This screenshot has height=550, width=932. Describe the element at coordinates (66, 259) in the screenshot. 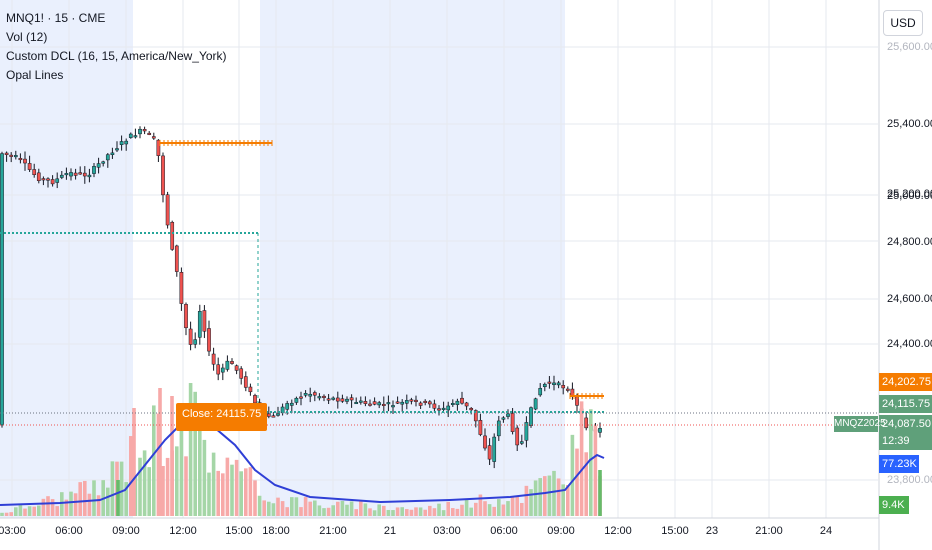

I see `session-shade` at that location.